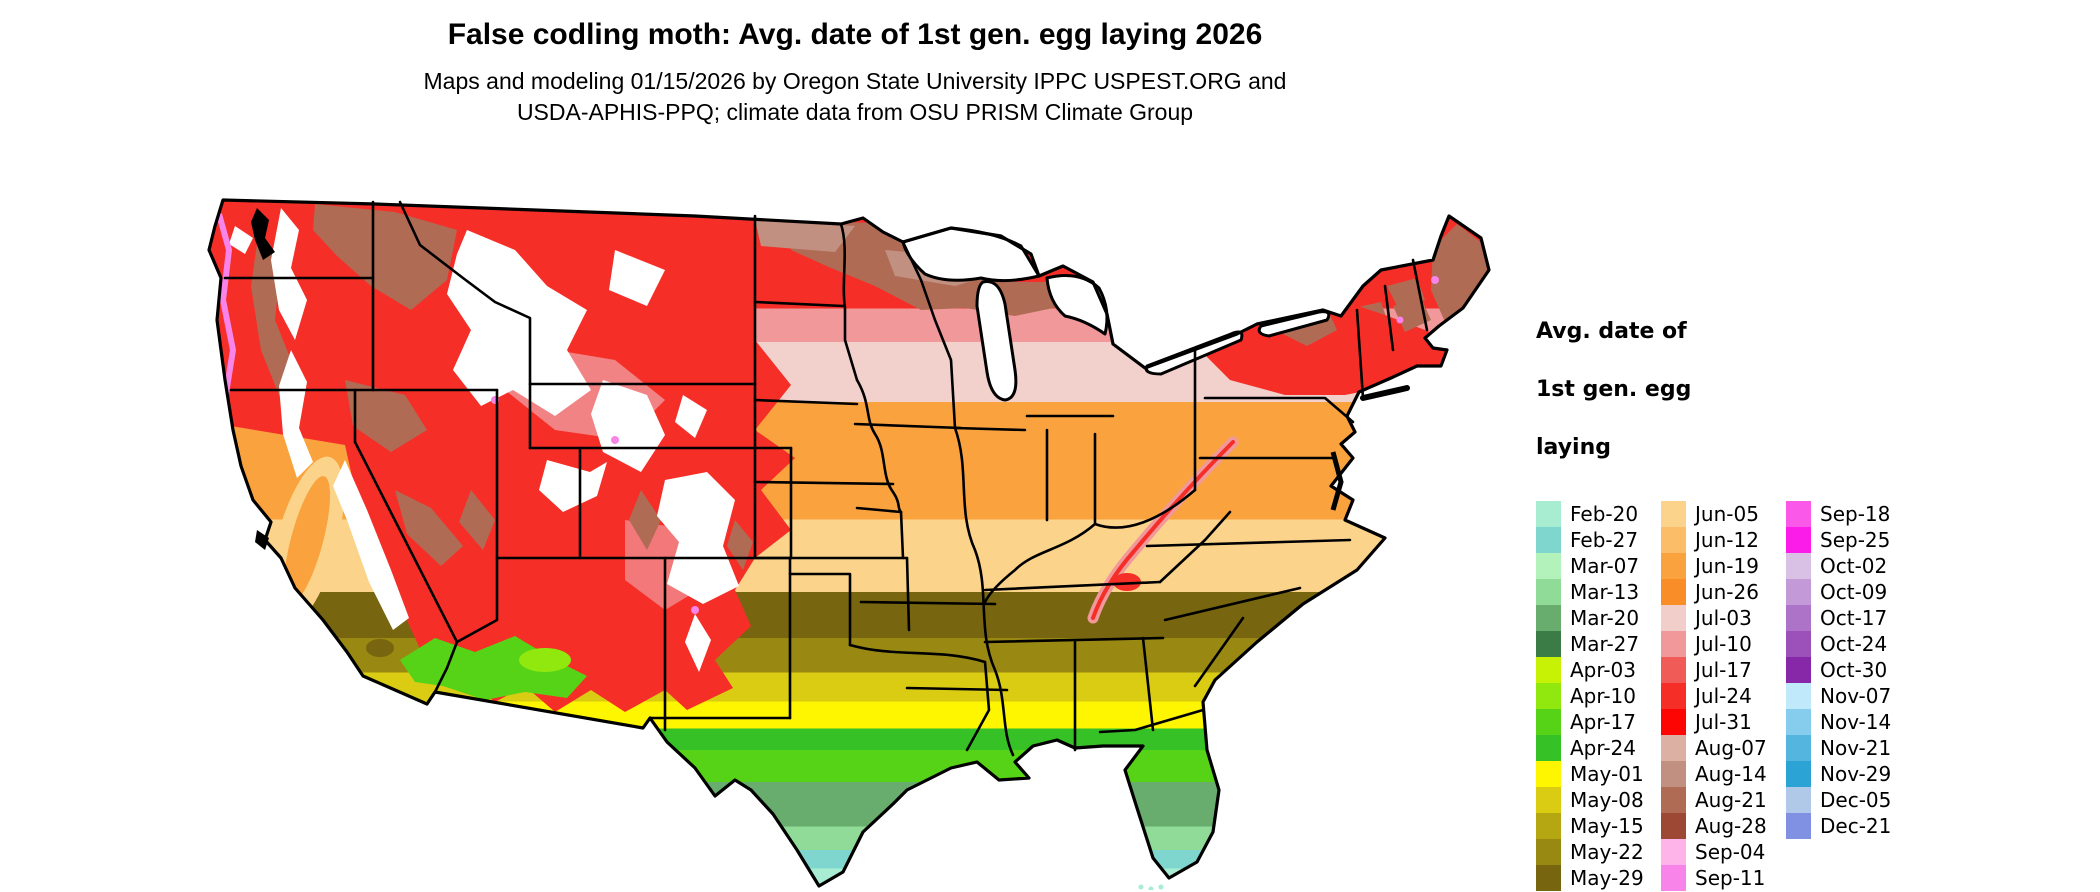 This screenshot has height=892, width=2100. Describe the element at coordinates (1854, 644) in the screenshot. I see `legend-label: Oct-24` at that location.